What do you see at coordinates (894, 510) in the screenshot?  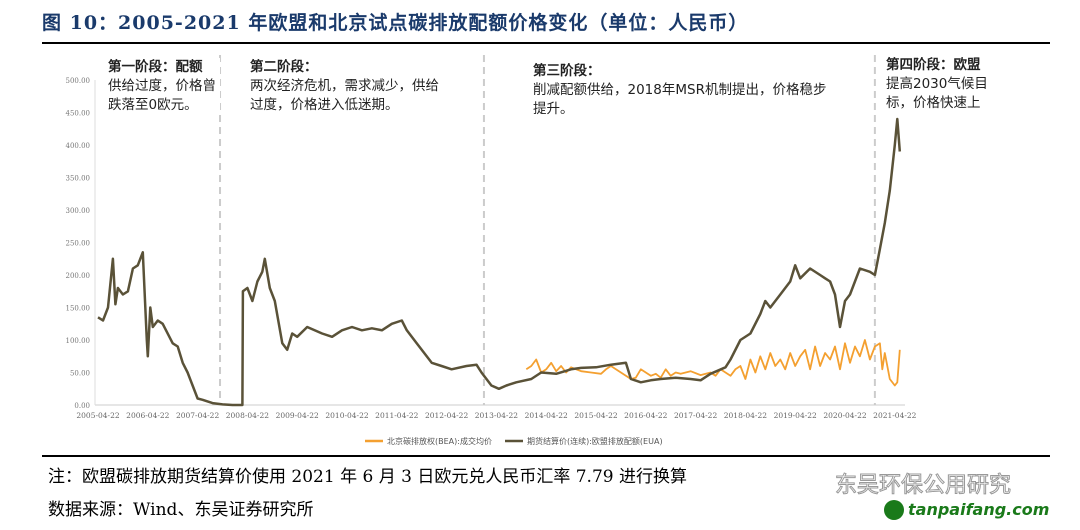 I see `tanpaifang-logo-icon` at bounding box center [894, 510].